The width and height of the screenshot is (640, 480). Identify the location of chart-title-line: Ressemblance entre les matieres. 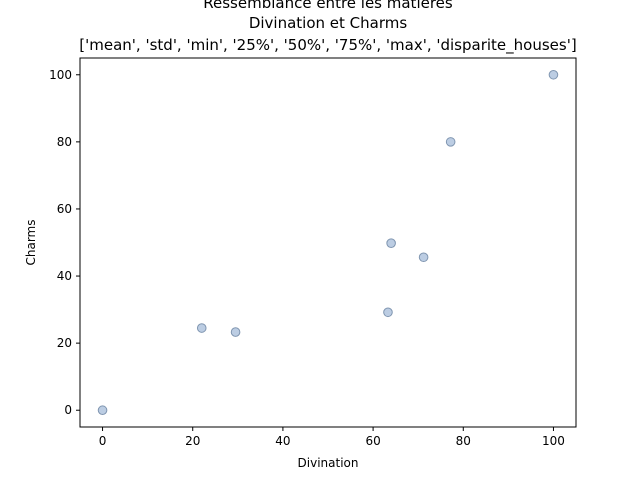
(328, 6).